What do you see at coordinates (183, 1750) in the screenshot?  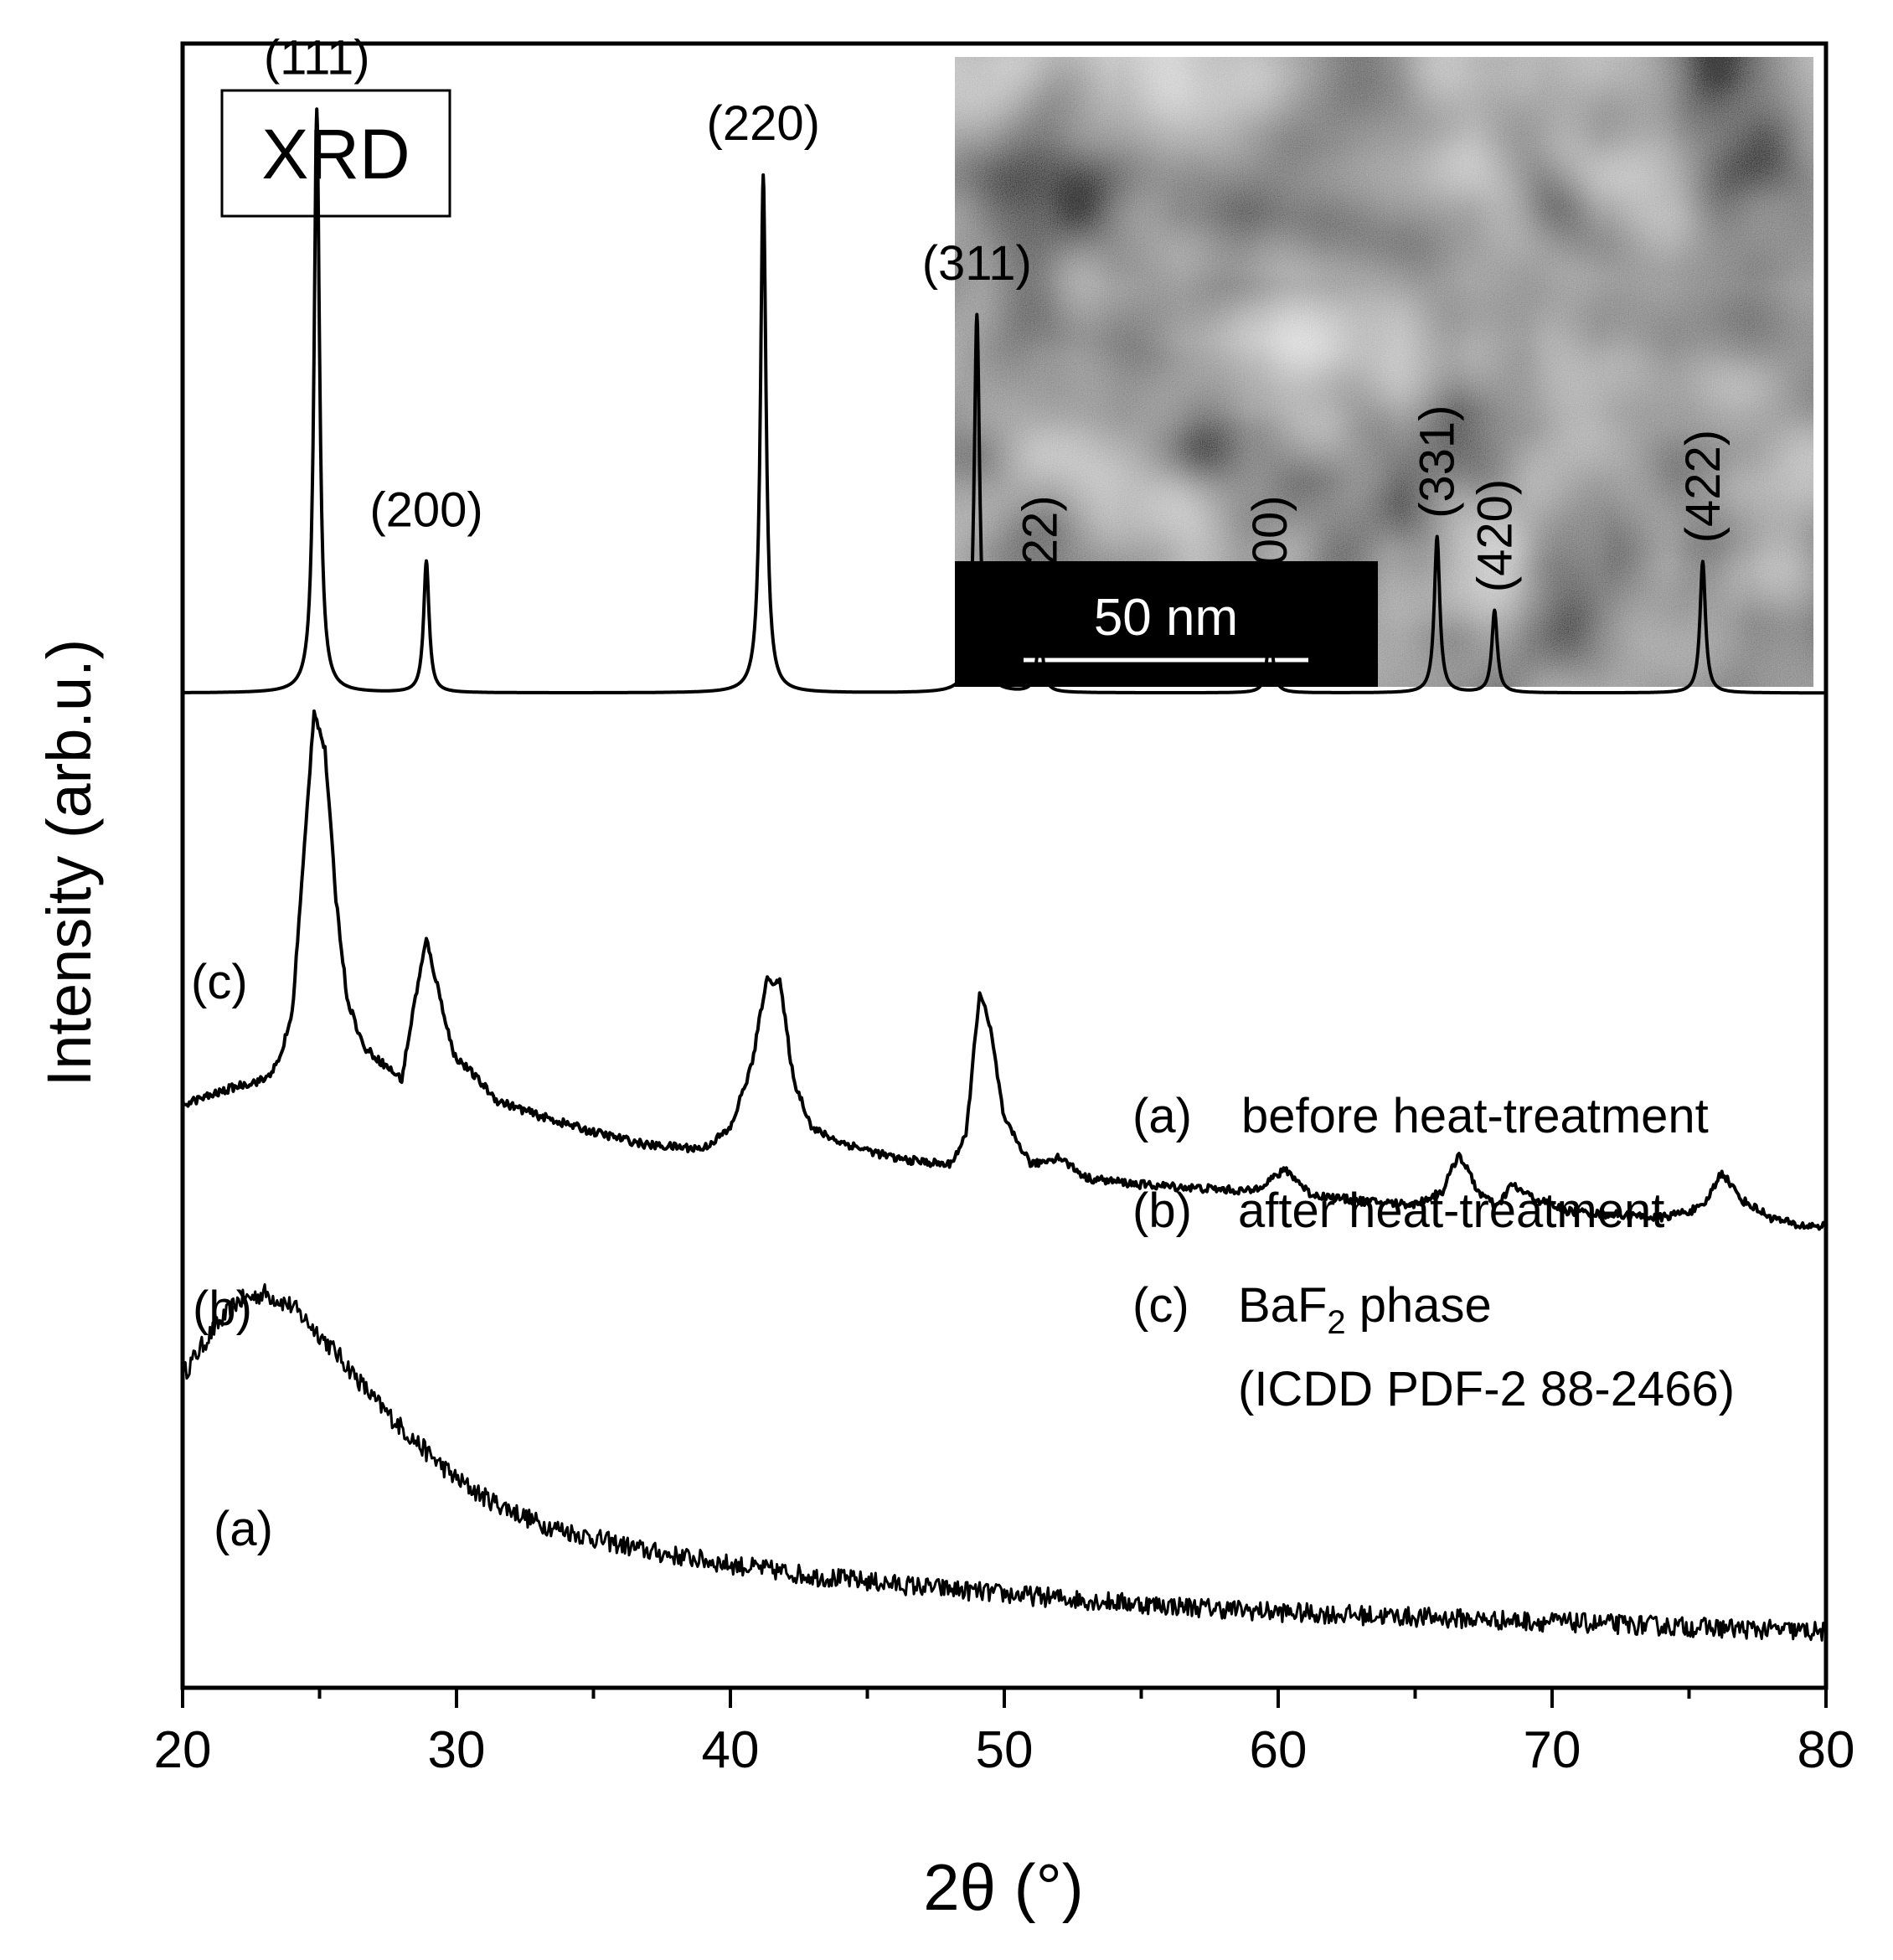 I see `x-tick-label: 20` at bounding box center [183, 1750].